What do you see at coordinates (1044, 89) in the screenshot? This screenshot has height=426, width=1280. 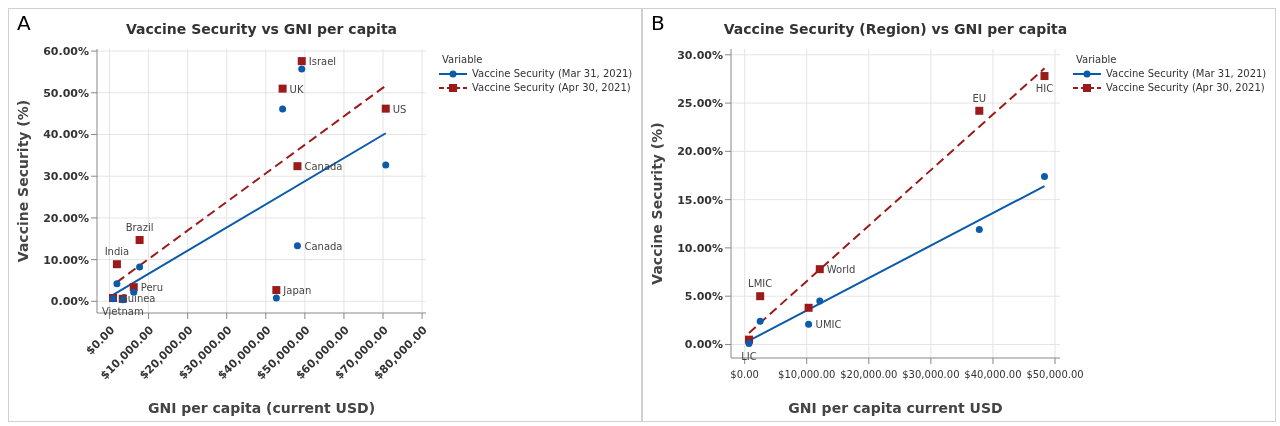 I see `annotation: HIC` at bounding box center [1044, 89].